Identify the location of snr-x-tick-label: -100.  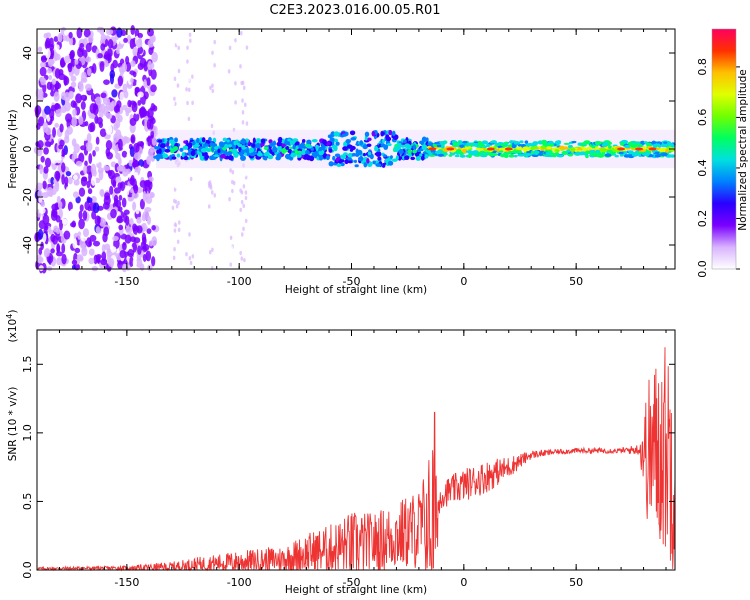
(239, 582).